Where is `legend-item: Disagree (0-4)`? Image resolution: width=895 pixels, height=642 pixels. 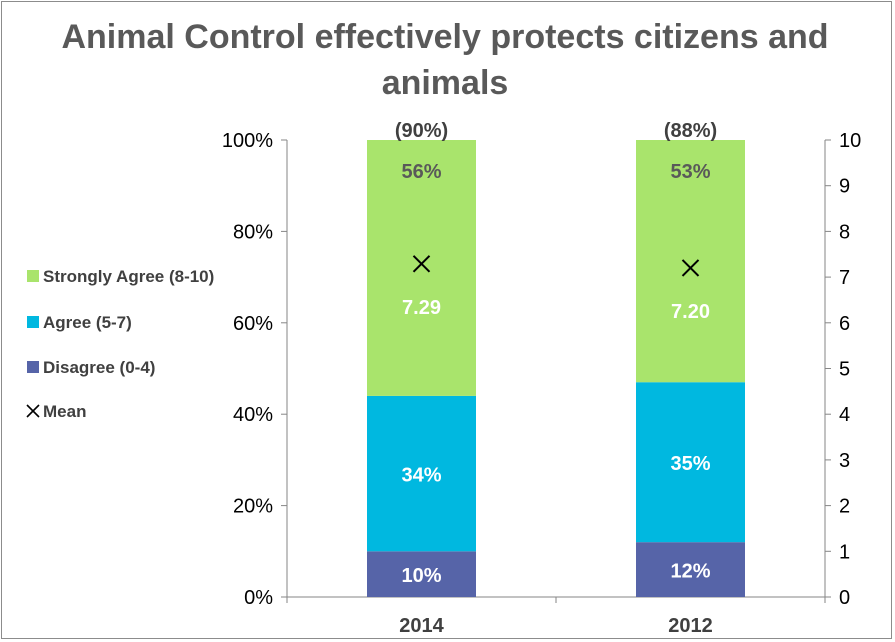
legend-item: Disagree (0-4) is located at coordinates (91, 367).